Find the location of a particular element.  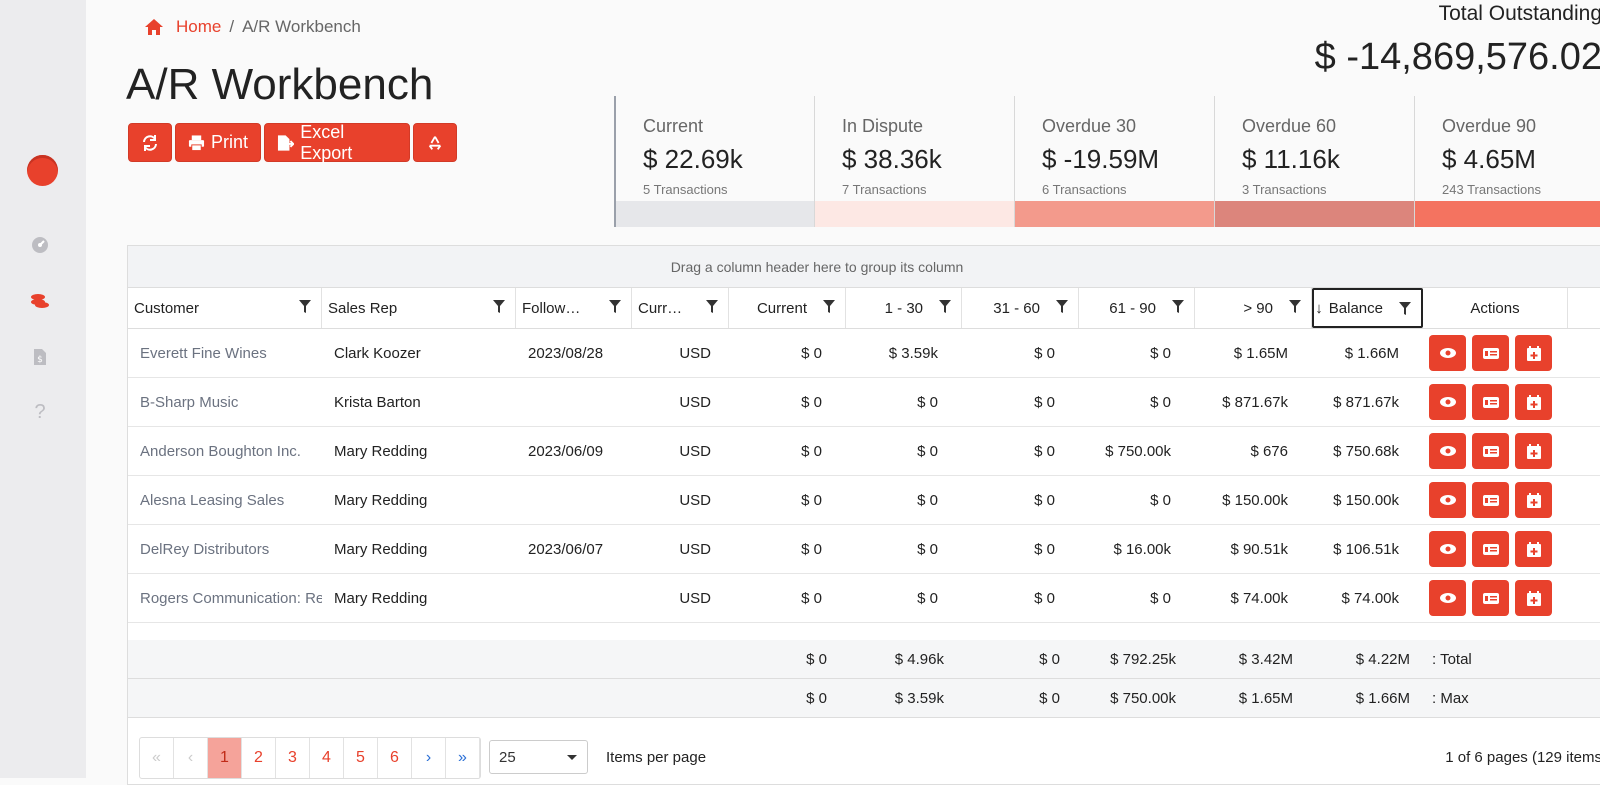

page-6: 6 is located at coordinates (395, 758).